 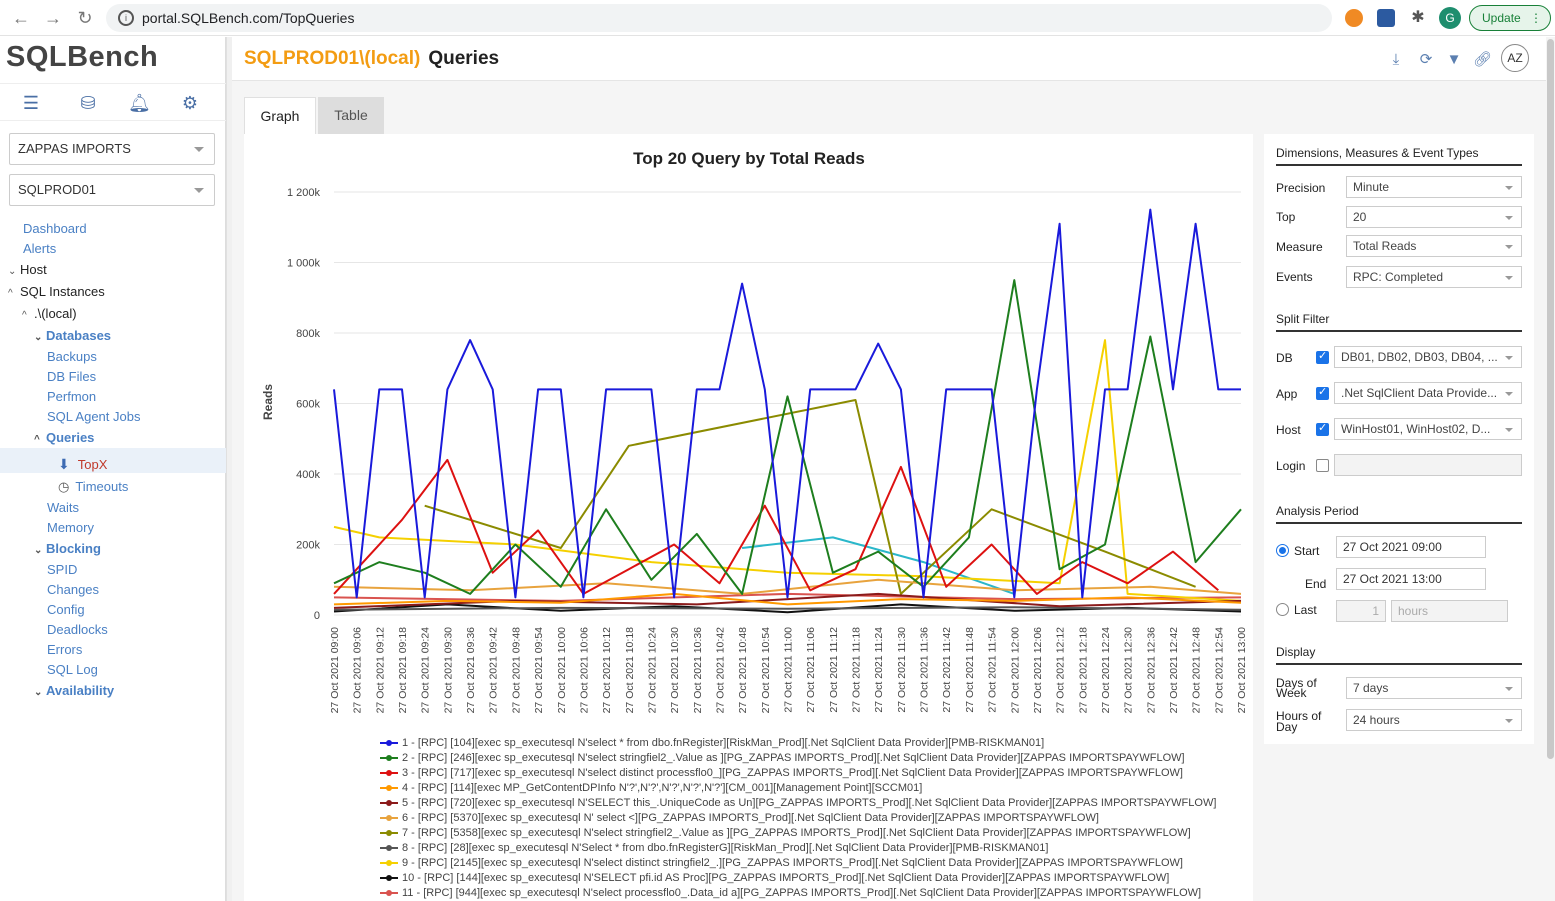 What do you see at coordinates (229, 469) in the screenshot?
I see `sidebar-resizer` at bounding box center [229, 469].